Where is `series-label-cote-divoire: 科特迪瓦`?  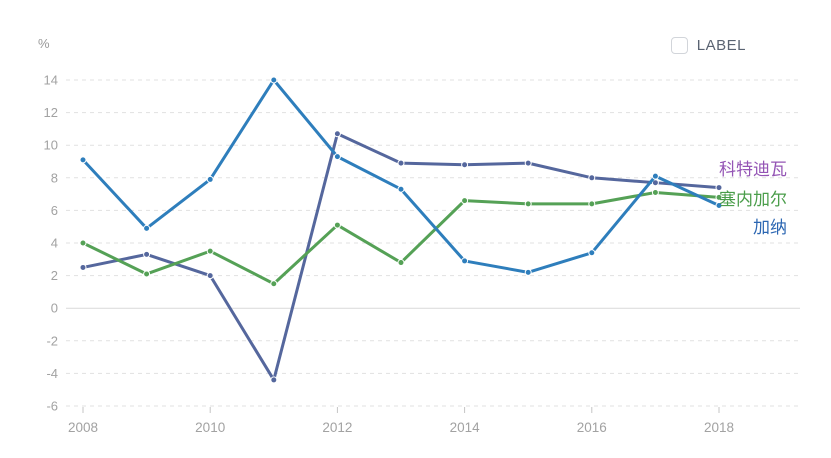
series-label-cote-divoire: 科特迪瓦 is located at coordinates (753, 170).